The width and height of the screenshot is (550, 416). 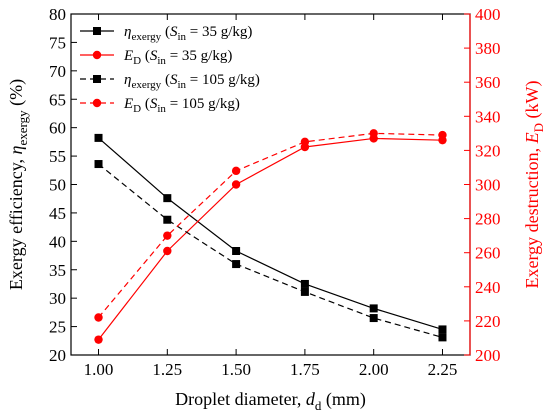 I want to click on x-tick-label: 1.75, so click(x=305, y=369).